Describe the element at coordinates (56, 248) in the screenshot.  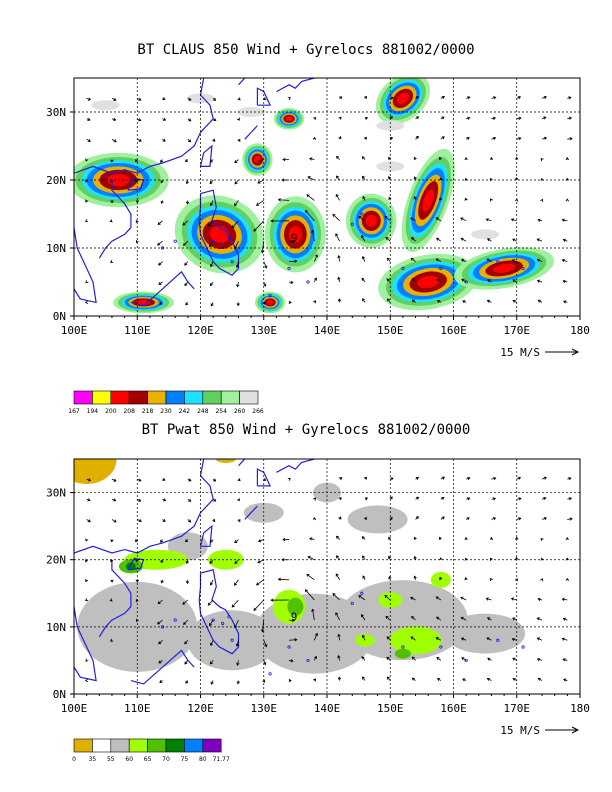
I see `lat-label: 10N` at that location.